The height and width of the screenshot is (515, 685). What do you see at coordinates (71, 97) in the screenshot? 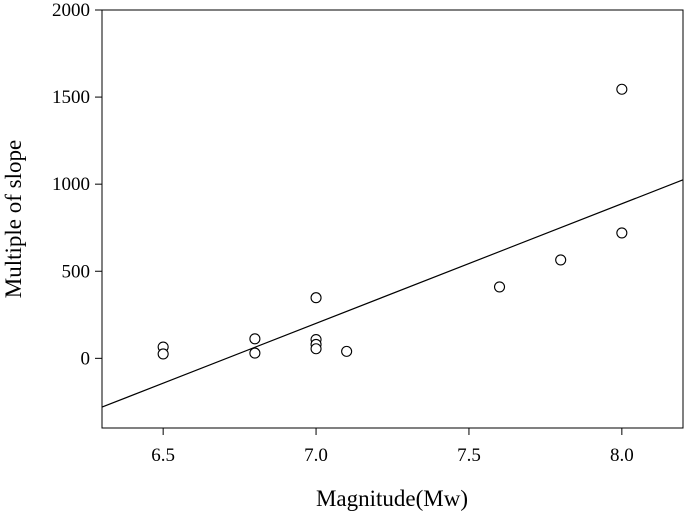
I see `y-tick-label: 1500` at bounding box center [71, 97].